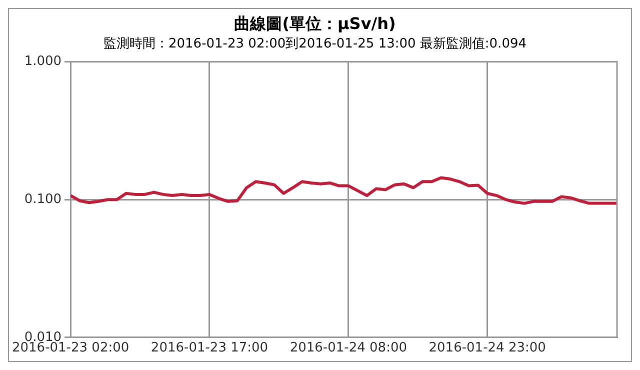 The width and height of the screenshot is (640, 370). Describe the element at coordinates (348, 348) in the screenshot. I see `x-tick-label: 2016-01-24 08:00` at that location.